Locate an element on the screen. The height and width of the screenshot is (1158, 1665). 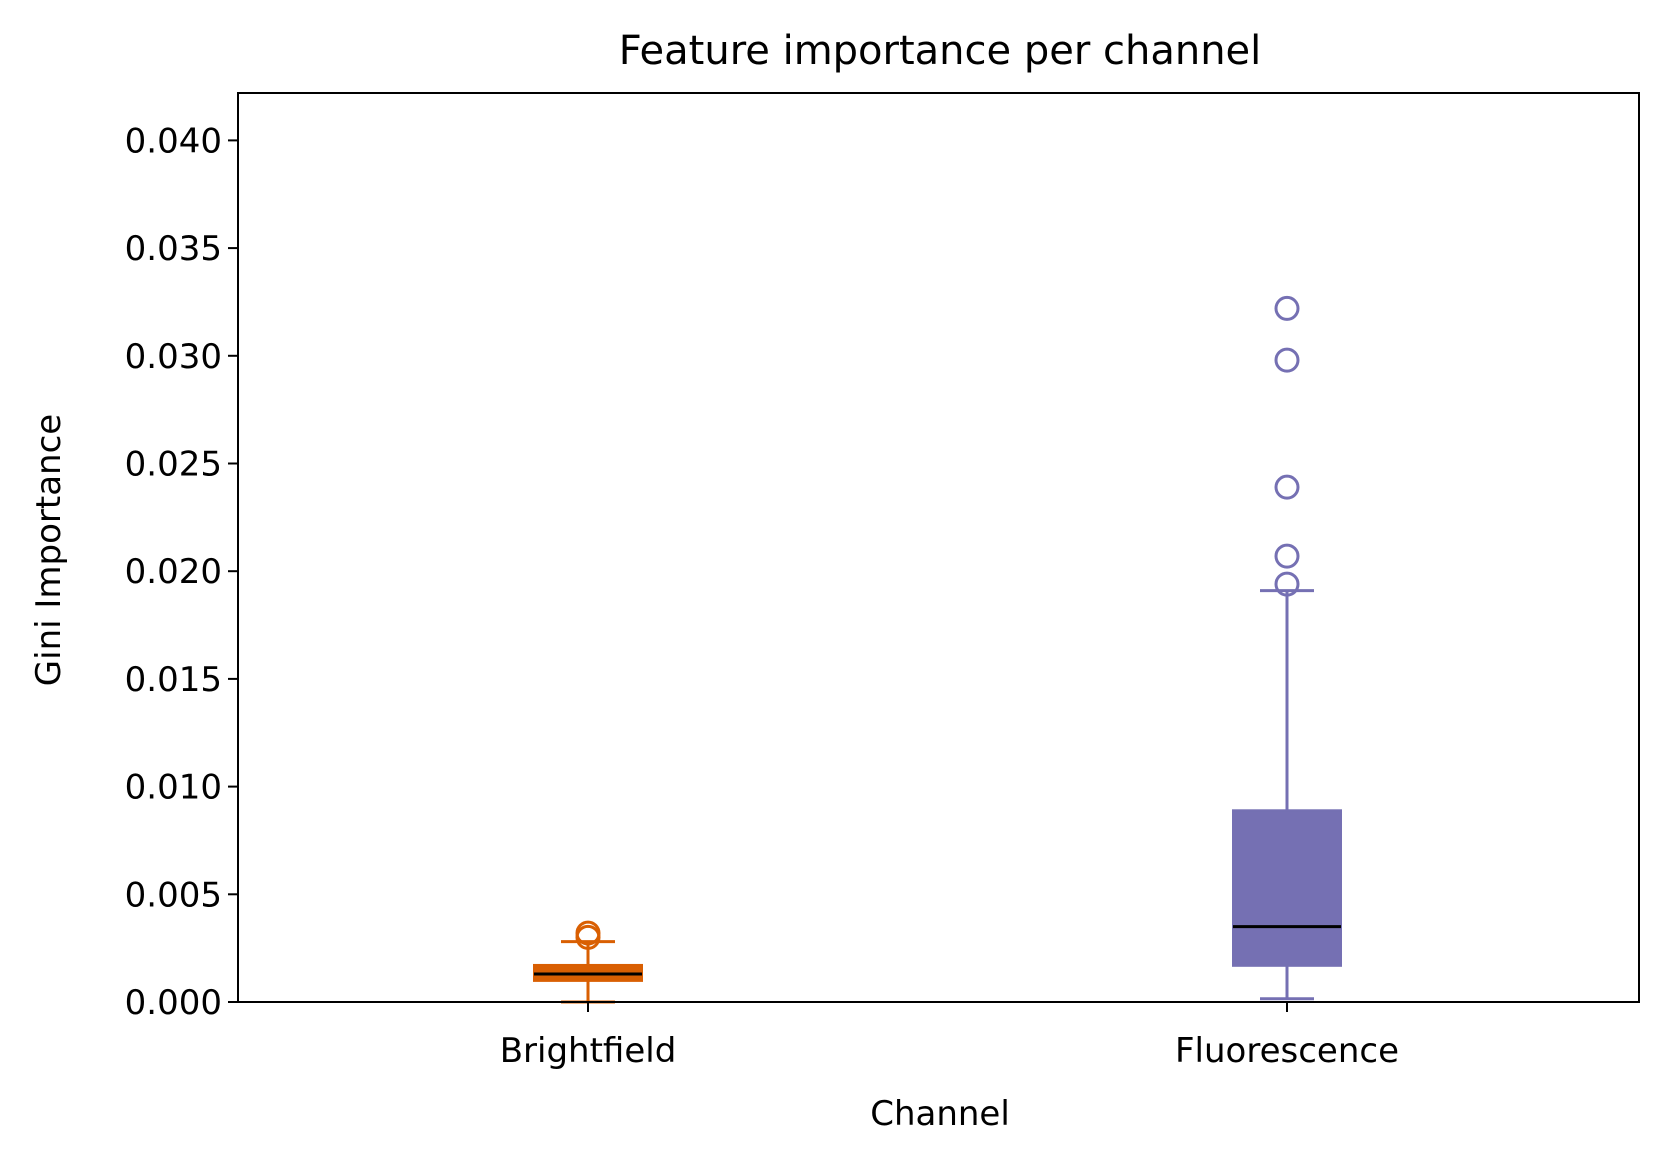
y-tick-label: 0.005 is located at coordinates (173, 895).